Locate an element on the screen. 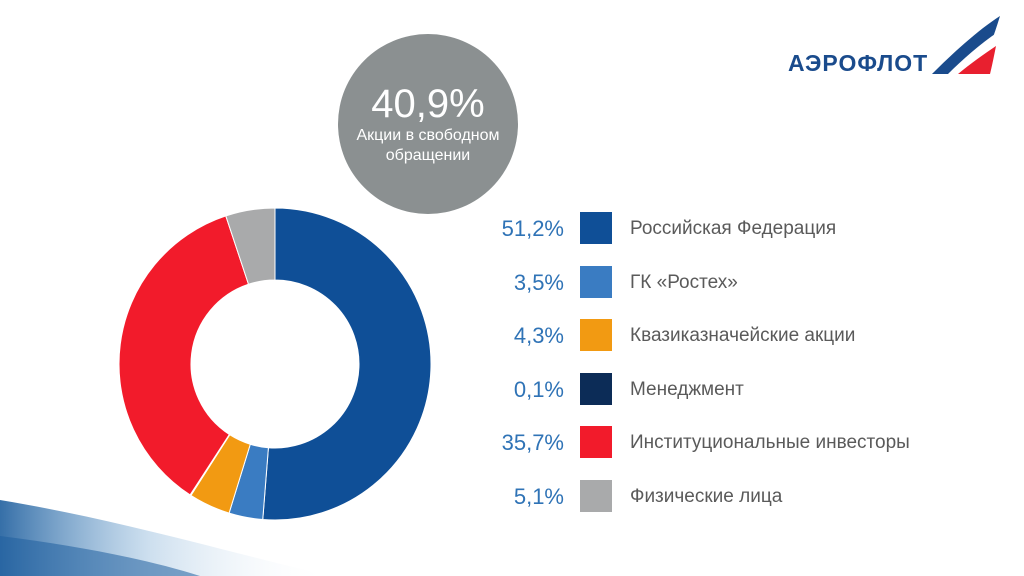  legend-row: 4,3% Квазиказначейские акции is located at coordinates (730, 336).